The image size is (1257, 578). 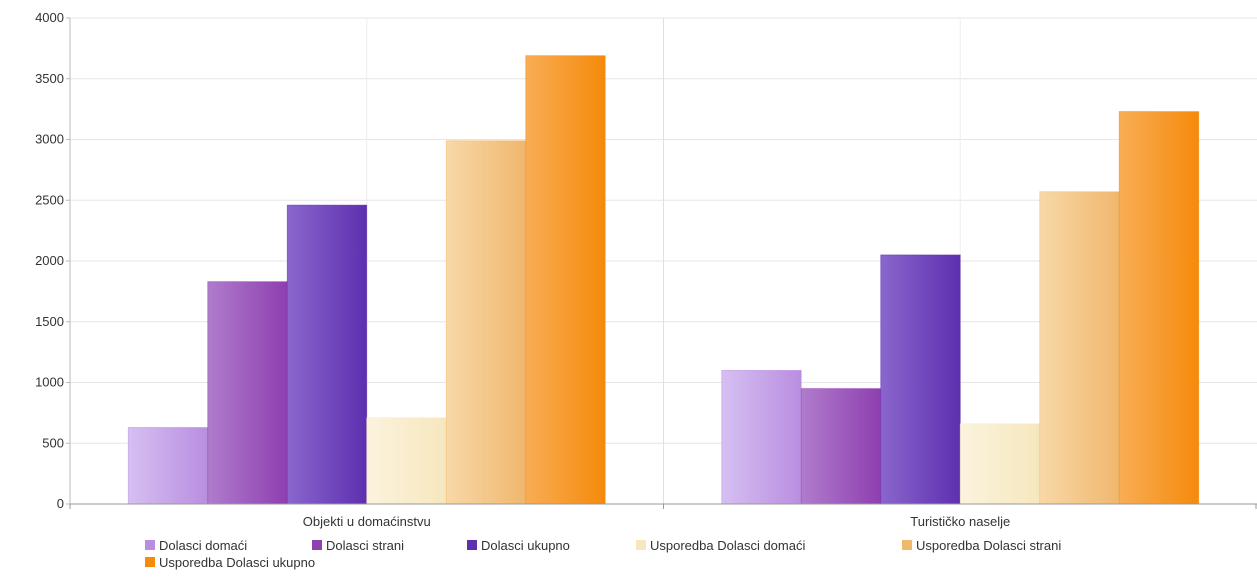 I want to click on y-tick-label: 3500, so click(x=49, y=78).